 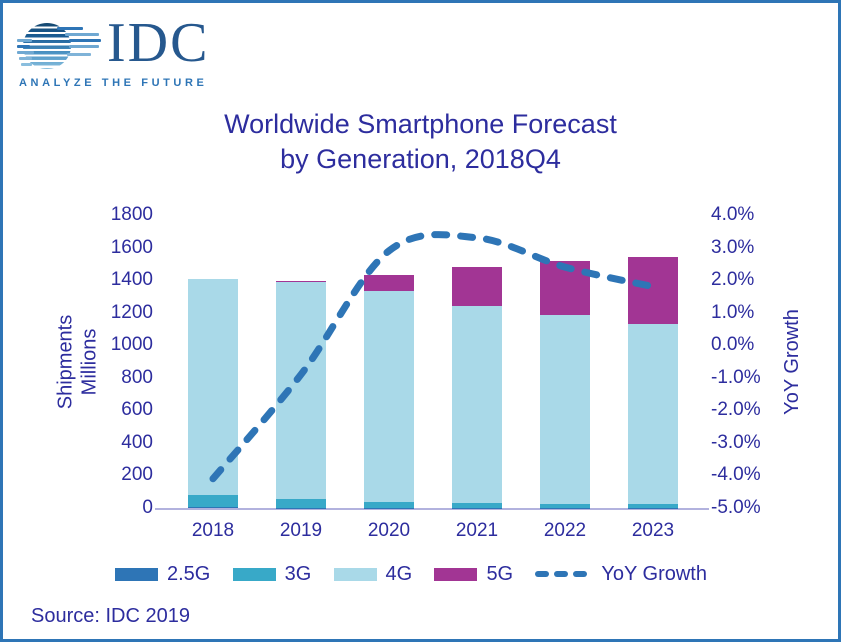 What do you see at coordinates (736, 507) in the screenshot?
I see `right-axis-tick-label: -5.0%` at bounding box center [736, 507].